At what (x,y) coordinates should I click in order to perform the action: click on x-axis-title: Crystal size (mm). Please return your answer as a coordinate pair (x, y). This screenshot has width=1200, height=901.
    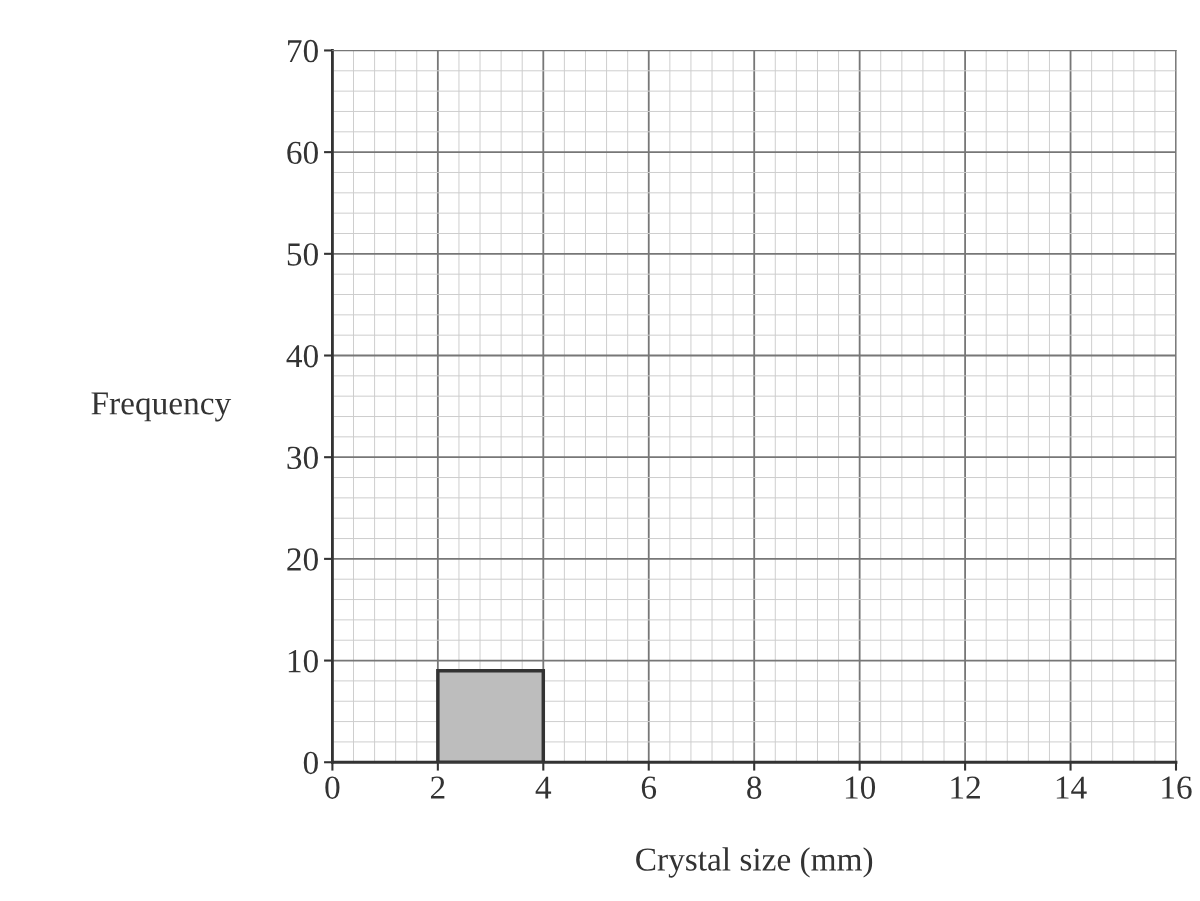
    Looking at the image, I should click on (754, 862).